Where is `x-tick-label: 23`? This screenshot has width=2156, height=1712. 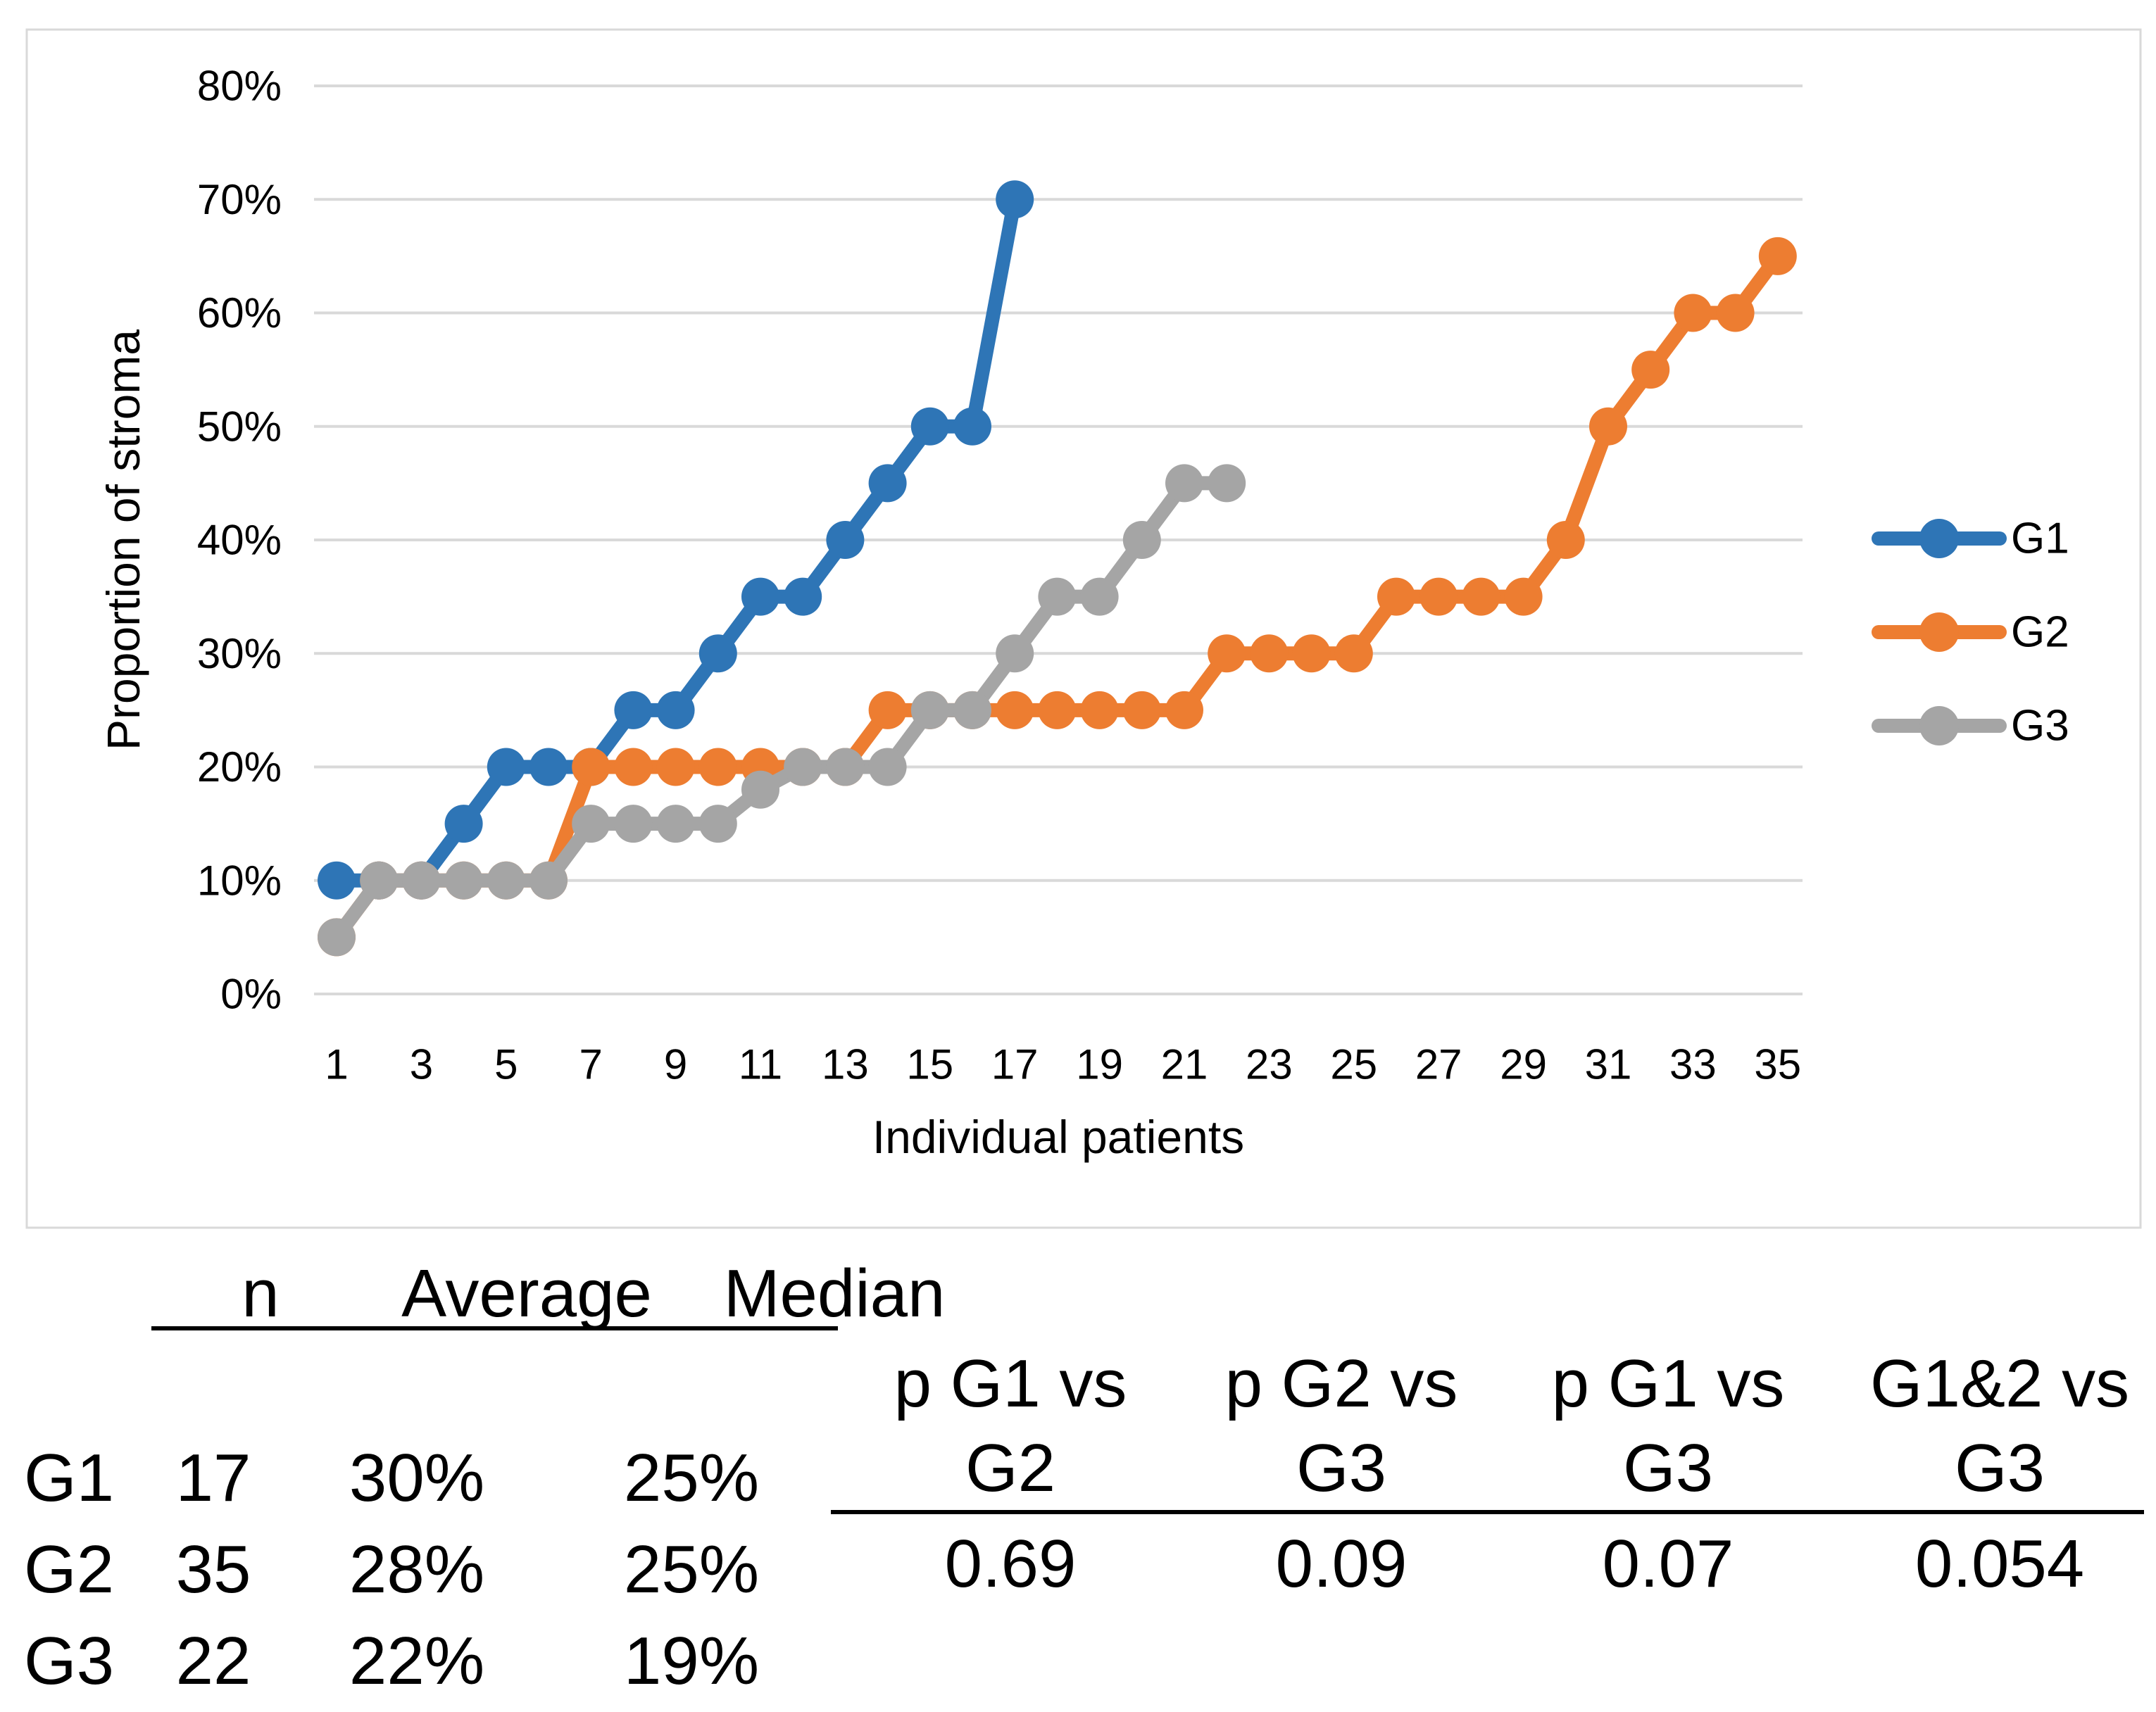
x-tick-label: 23 is located at coordinates (1269, 1064).